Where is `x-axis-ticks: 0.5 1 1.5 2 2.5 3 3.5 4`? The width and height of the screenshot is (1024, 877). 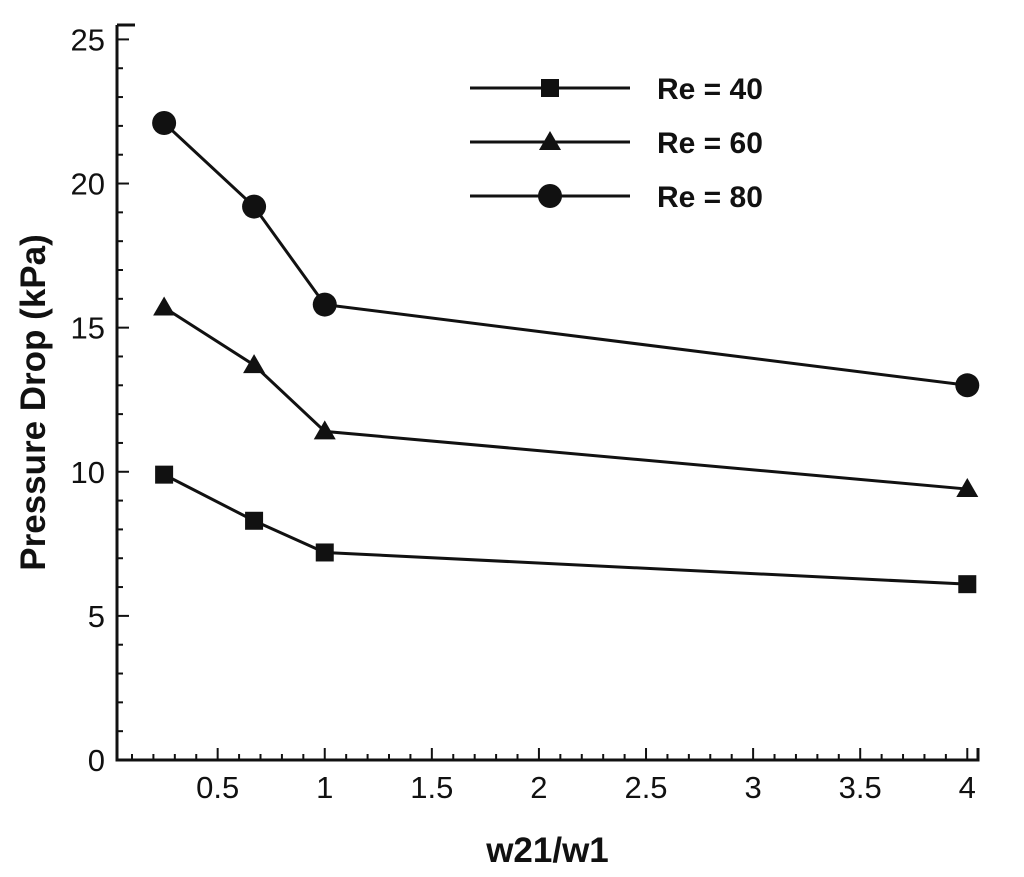 x-axis-ticks: 0.5 1 1.5 2 2.5 3 3.5 4 is located at coordinates (553, 776).